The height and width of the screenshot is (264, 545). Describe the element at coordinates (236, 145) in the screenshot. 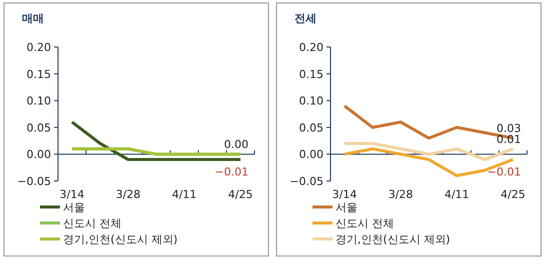

I see `data-label: 0.00` at that location.